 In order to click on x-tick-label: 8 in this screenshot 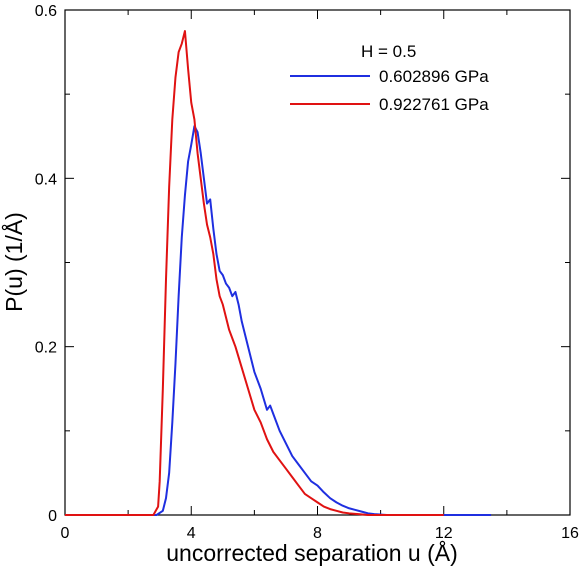, I will do `click(317, 533)`.